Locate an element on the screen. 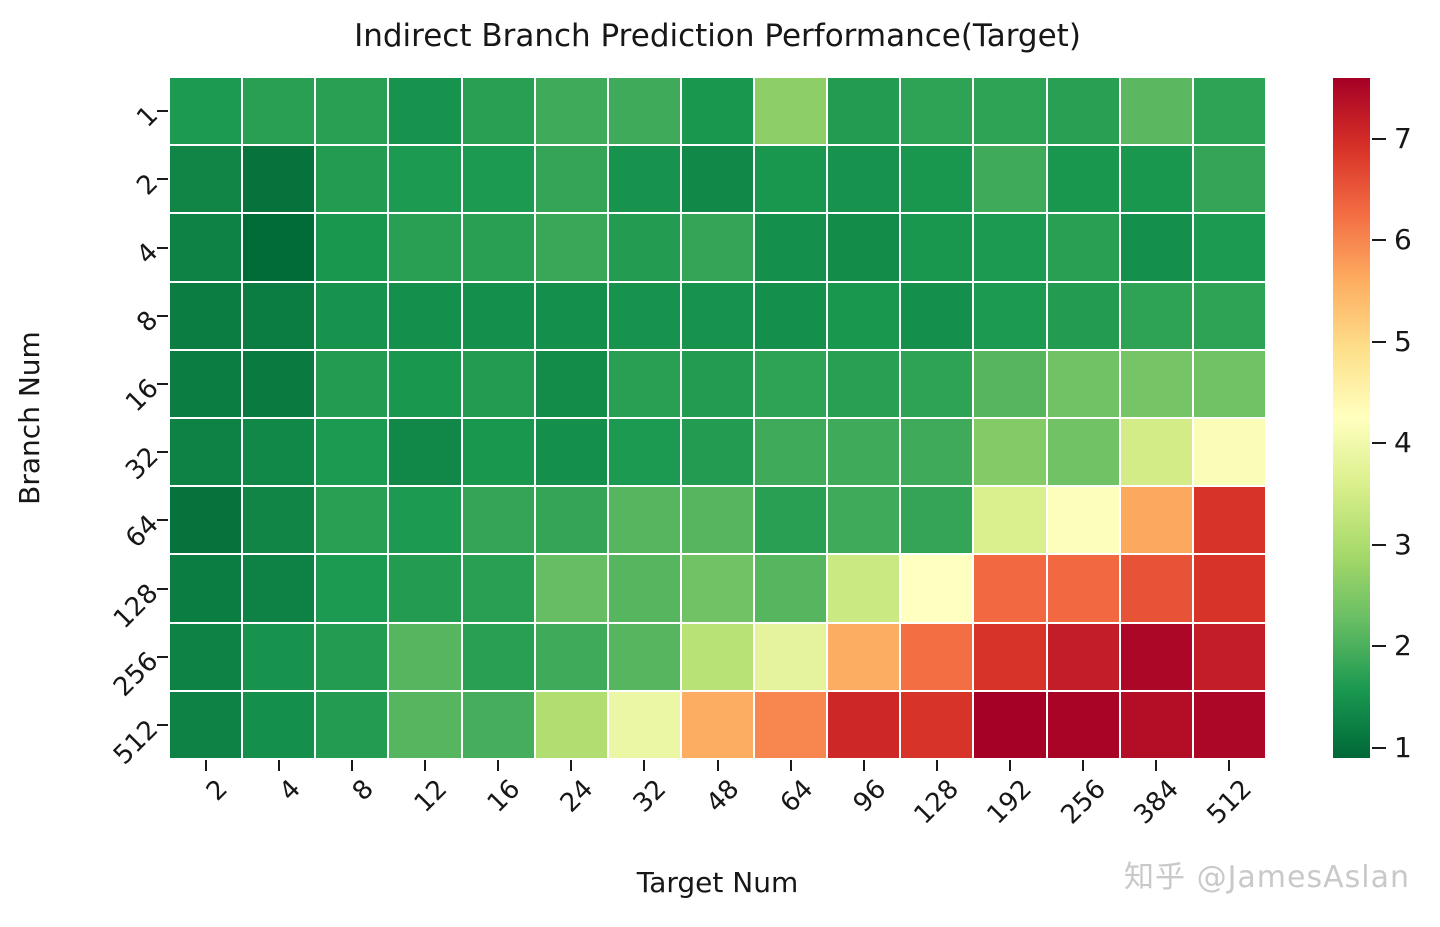 This screenshot has width=1440, height=927. colorbar-tick-label: 4 is located at coordinates (1403, 443).